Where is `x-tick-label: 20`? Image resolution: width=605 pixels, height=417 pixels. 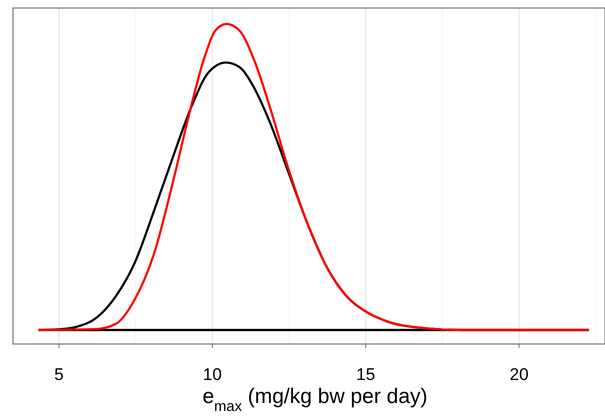 x-tick-label: 20 is located at coordinates (519, 374).